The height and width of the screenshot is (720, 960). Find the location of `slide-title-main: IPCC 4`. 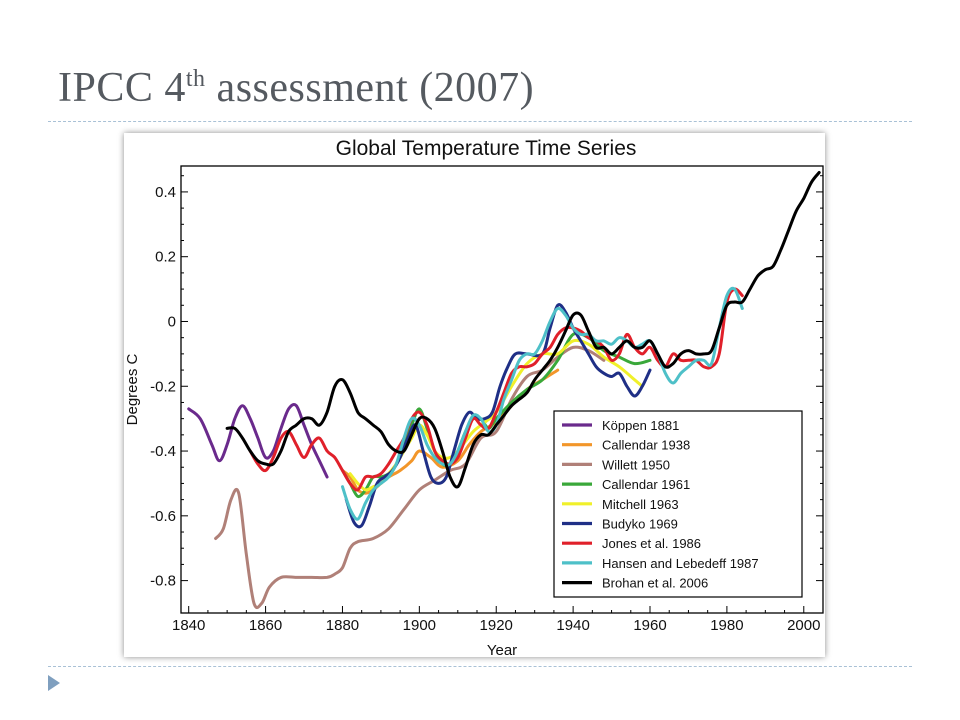

slide-title-main: IPCC 4 is located at coordinates (122, 88).